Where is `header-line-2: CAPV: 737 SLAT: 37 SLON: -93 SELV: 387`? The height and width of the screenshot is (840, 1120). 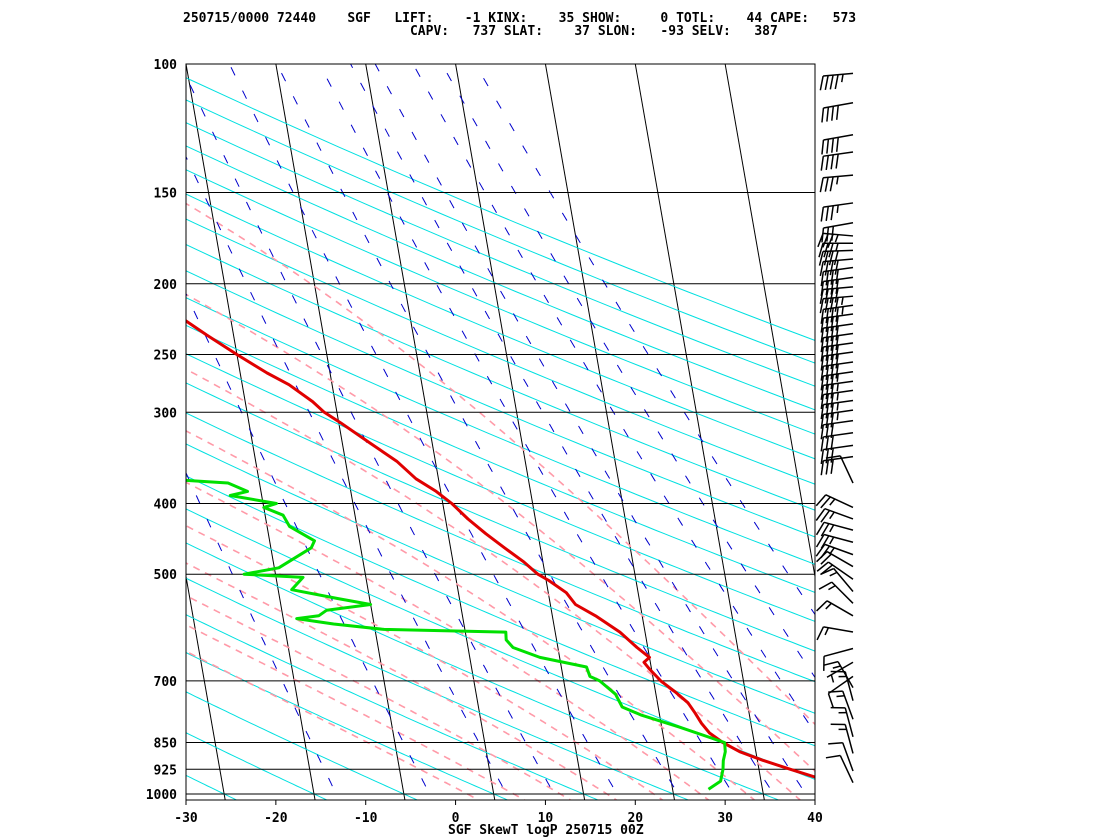 header-line-2: CAPV: 737 SLAT: 37 SLON: -93 SELV: 387 is located at coordinates (480, 31).